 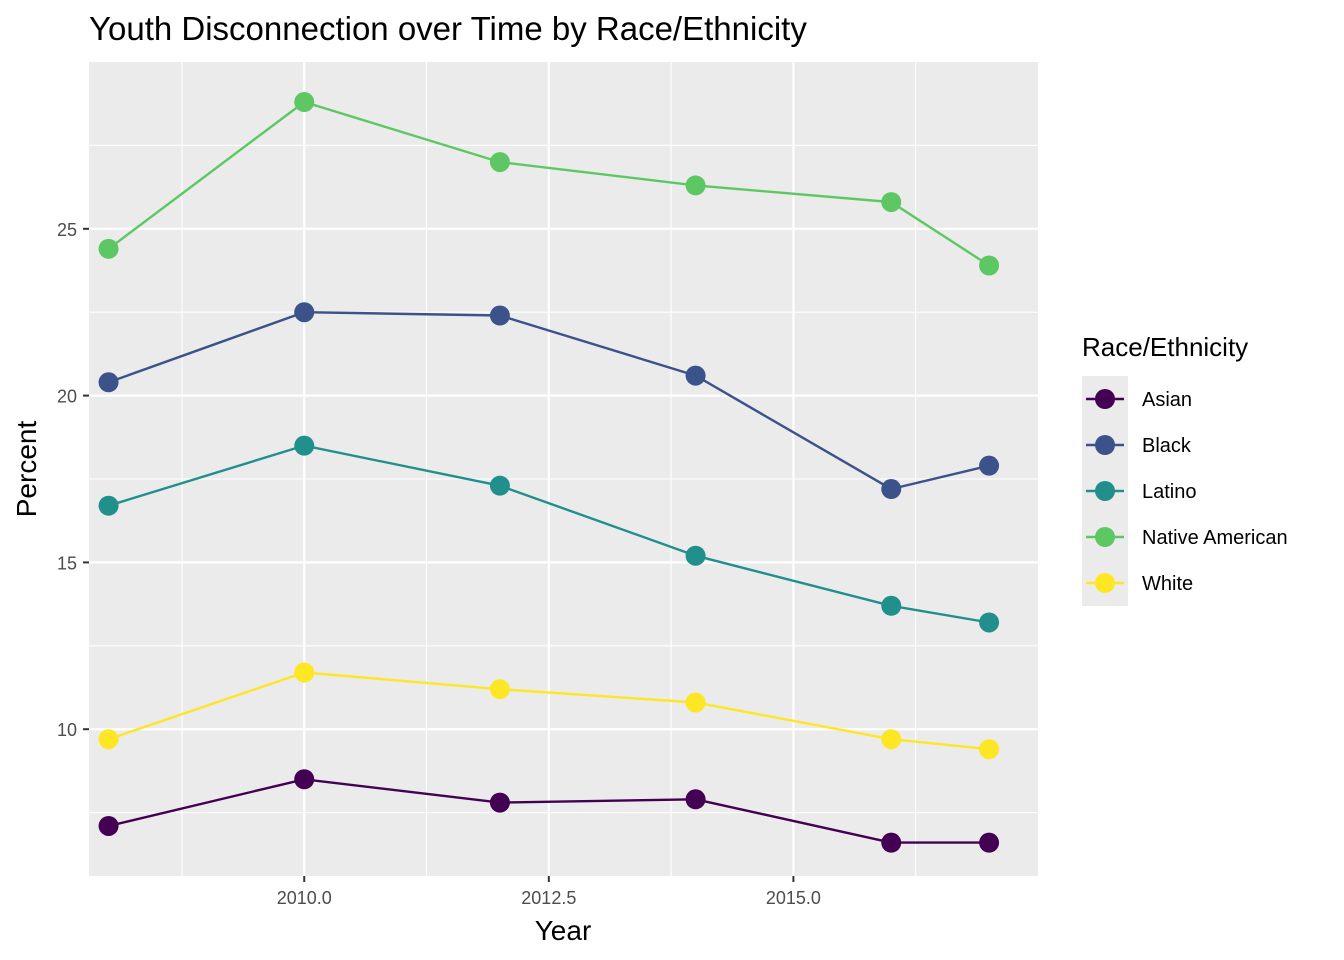 What do you see at coordinates (67, 397) in the screenshot?
I see `y-tick-label: 20` at bounding box center [67, 397].